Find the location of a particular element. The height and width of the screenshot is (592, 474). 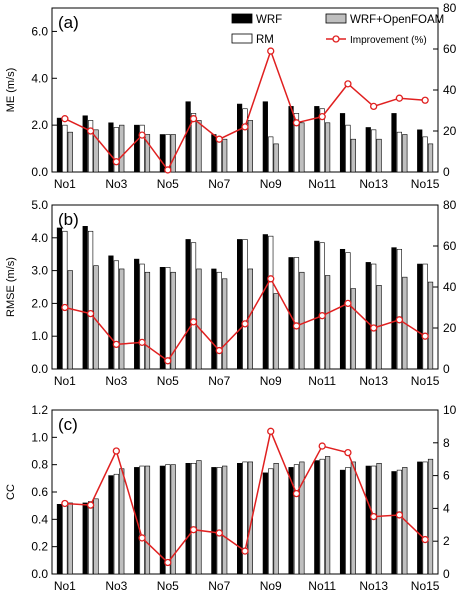

legend-label: WRF is located at coordinates (269, 20).